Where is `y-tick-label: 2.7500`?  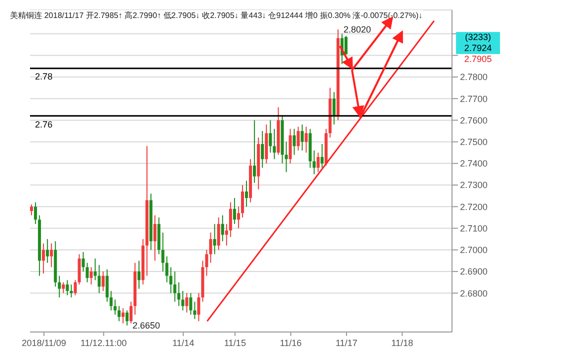 y-tick-label: 2.7500 is located at coordinates (474, 142).